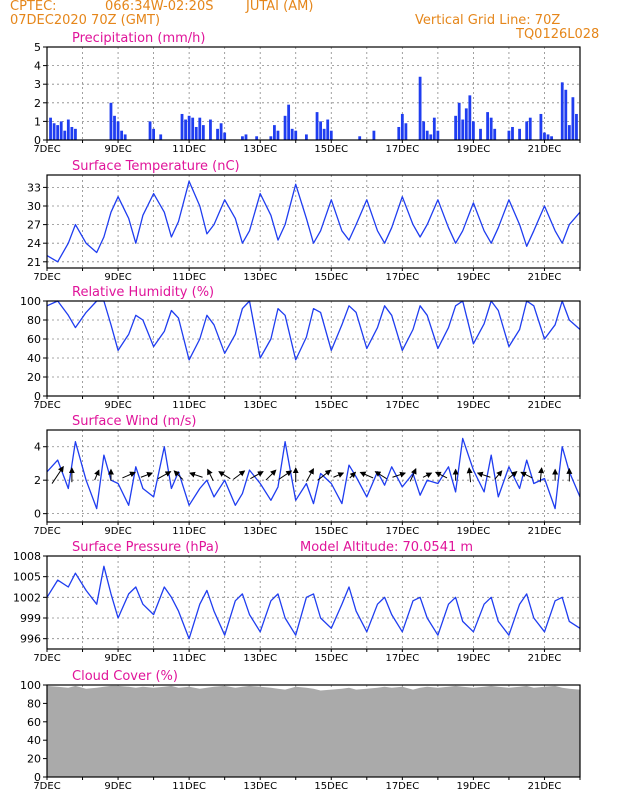 The height and width of the screenshot is (800, 618). I want to click on precip-xtick-label: 13DEC, so click(260, 149).